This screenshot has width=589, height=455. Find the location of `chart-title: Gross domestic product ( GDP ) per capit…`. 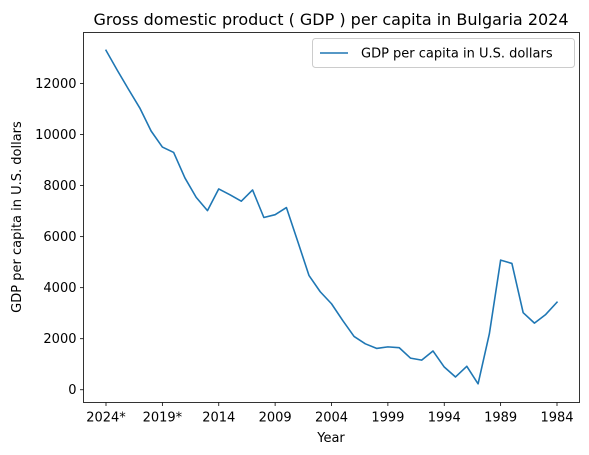

chart-title: Gross domestic product ( GDP ) per capit… is located at coordinates (330, 19).